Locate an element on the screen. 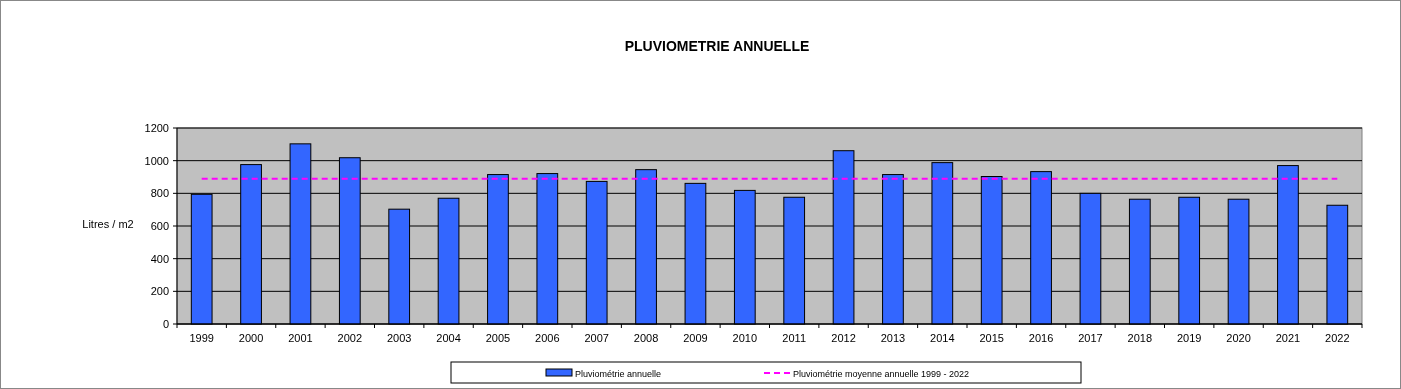 This screenshot has width=1401, height=389. x-tick-label: 2010 is located at coordinates (745, 338).